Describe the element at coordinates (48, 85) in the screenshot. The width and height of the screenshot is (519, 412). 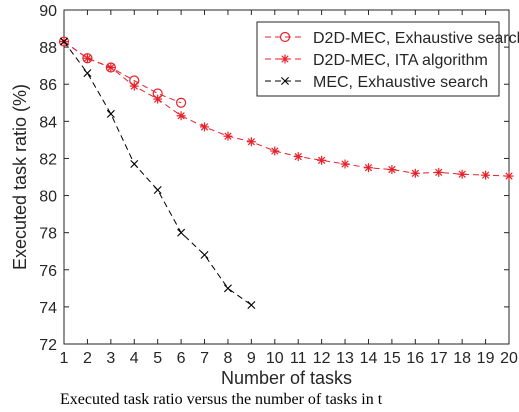
I see `y-tick-label: 86` at that location.